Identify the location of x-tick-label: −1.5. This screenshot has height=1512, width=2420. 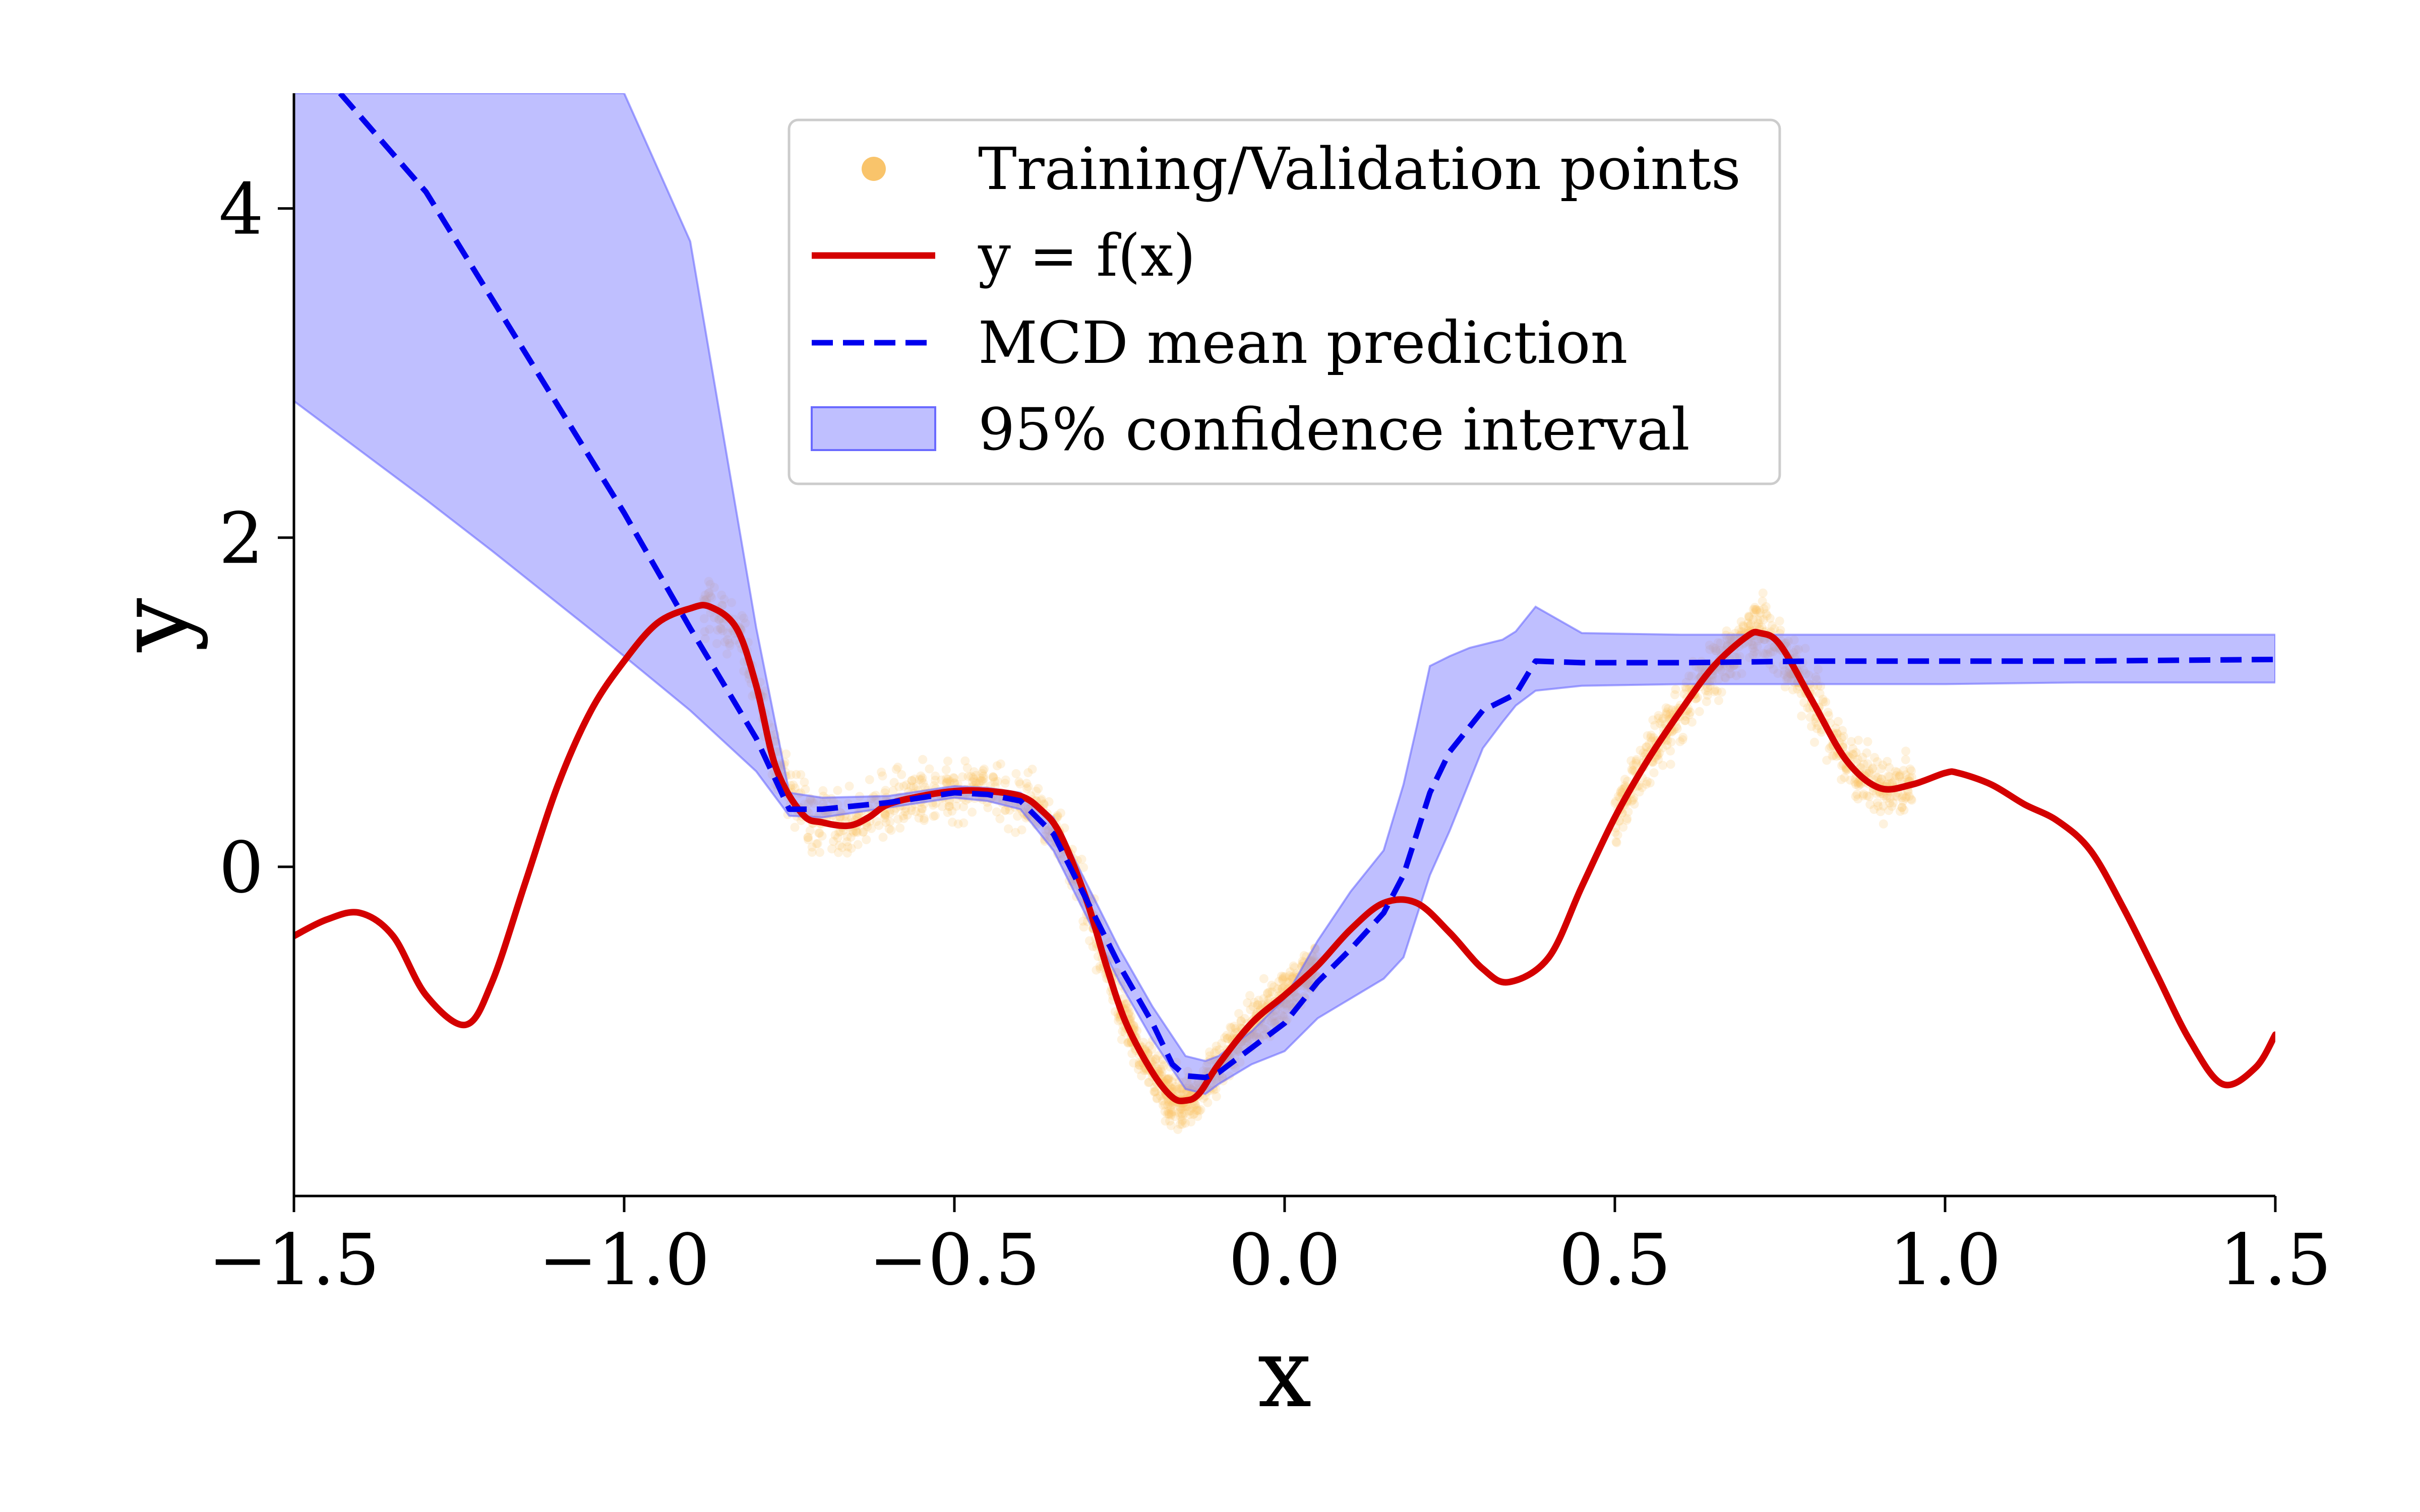
(294, 1260).